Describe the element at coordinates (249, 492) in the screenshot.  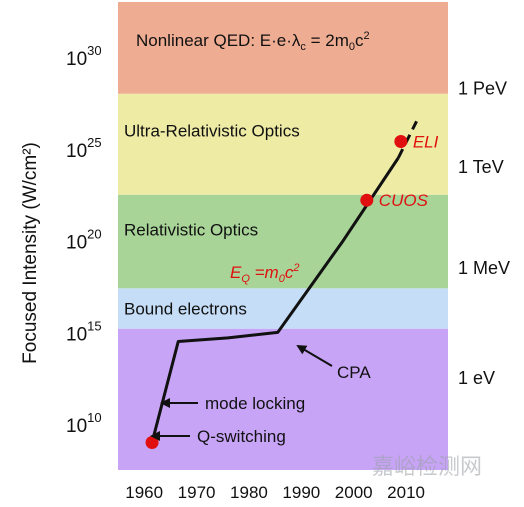
I see `x-tick-label-2: 1980` at that location.